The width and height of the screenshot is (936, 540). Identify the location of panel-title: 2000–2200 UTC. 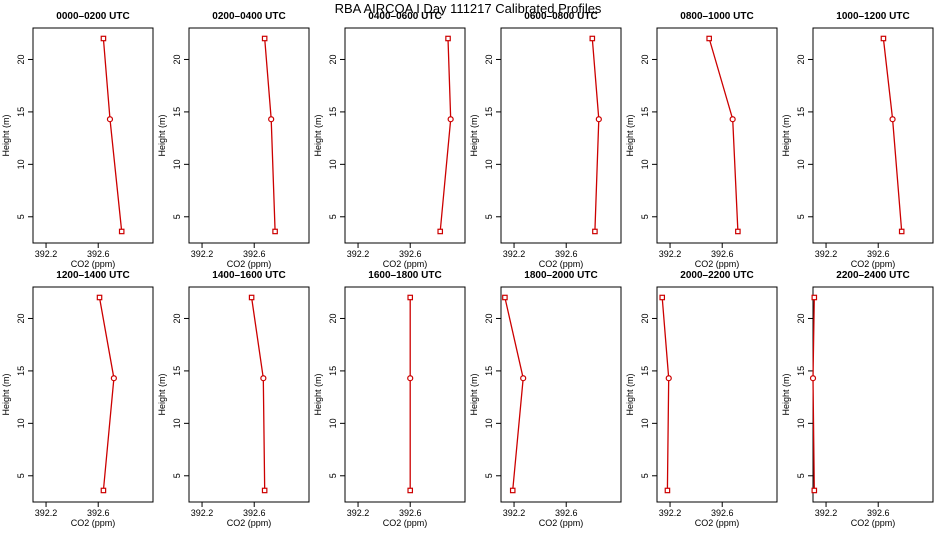
(716, 275).